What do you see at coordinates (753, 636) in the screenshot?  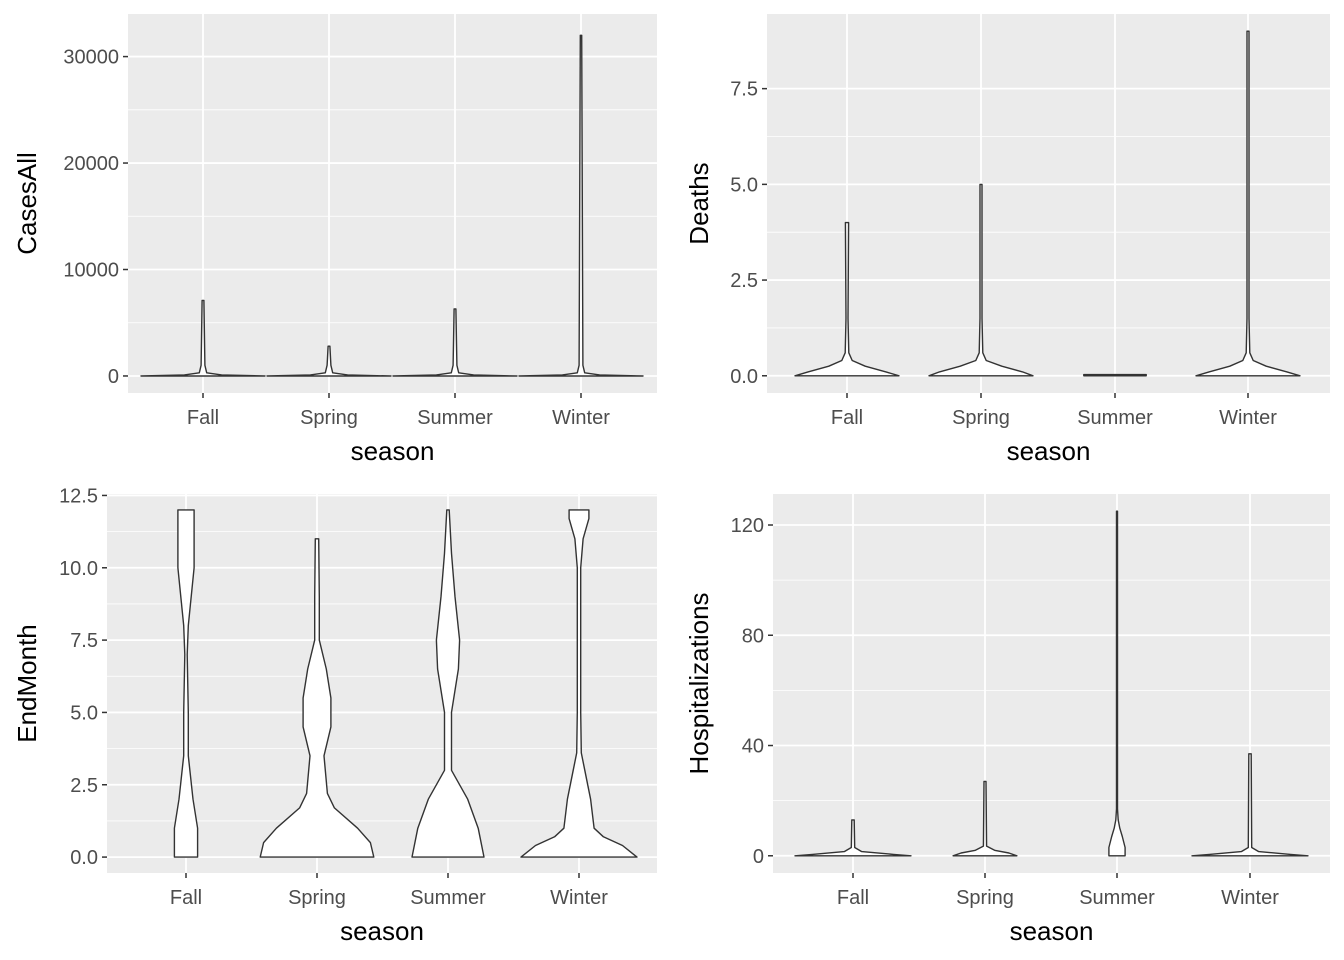 I see `y-tick-label: 80` at bounding box center [753, 636].